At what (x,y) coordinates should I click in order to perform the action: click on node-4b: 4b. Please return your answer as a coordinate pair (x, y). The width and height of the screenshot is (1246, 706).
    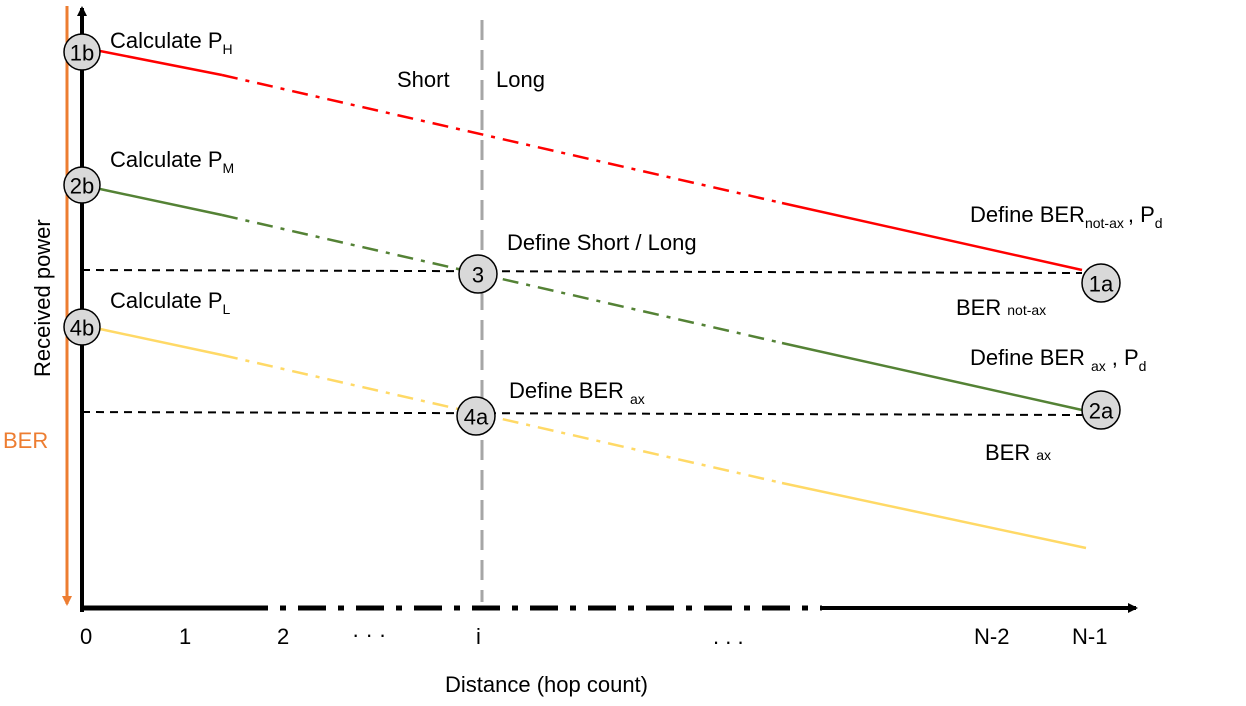
    Looking at the image, I should click on (82, 327).